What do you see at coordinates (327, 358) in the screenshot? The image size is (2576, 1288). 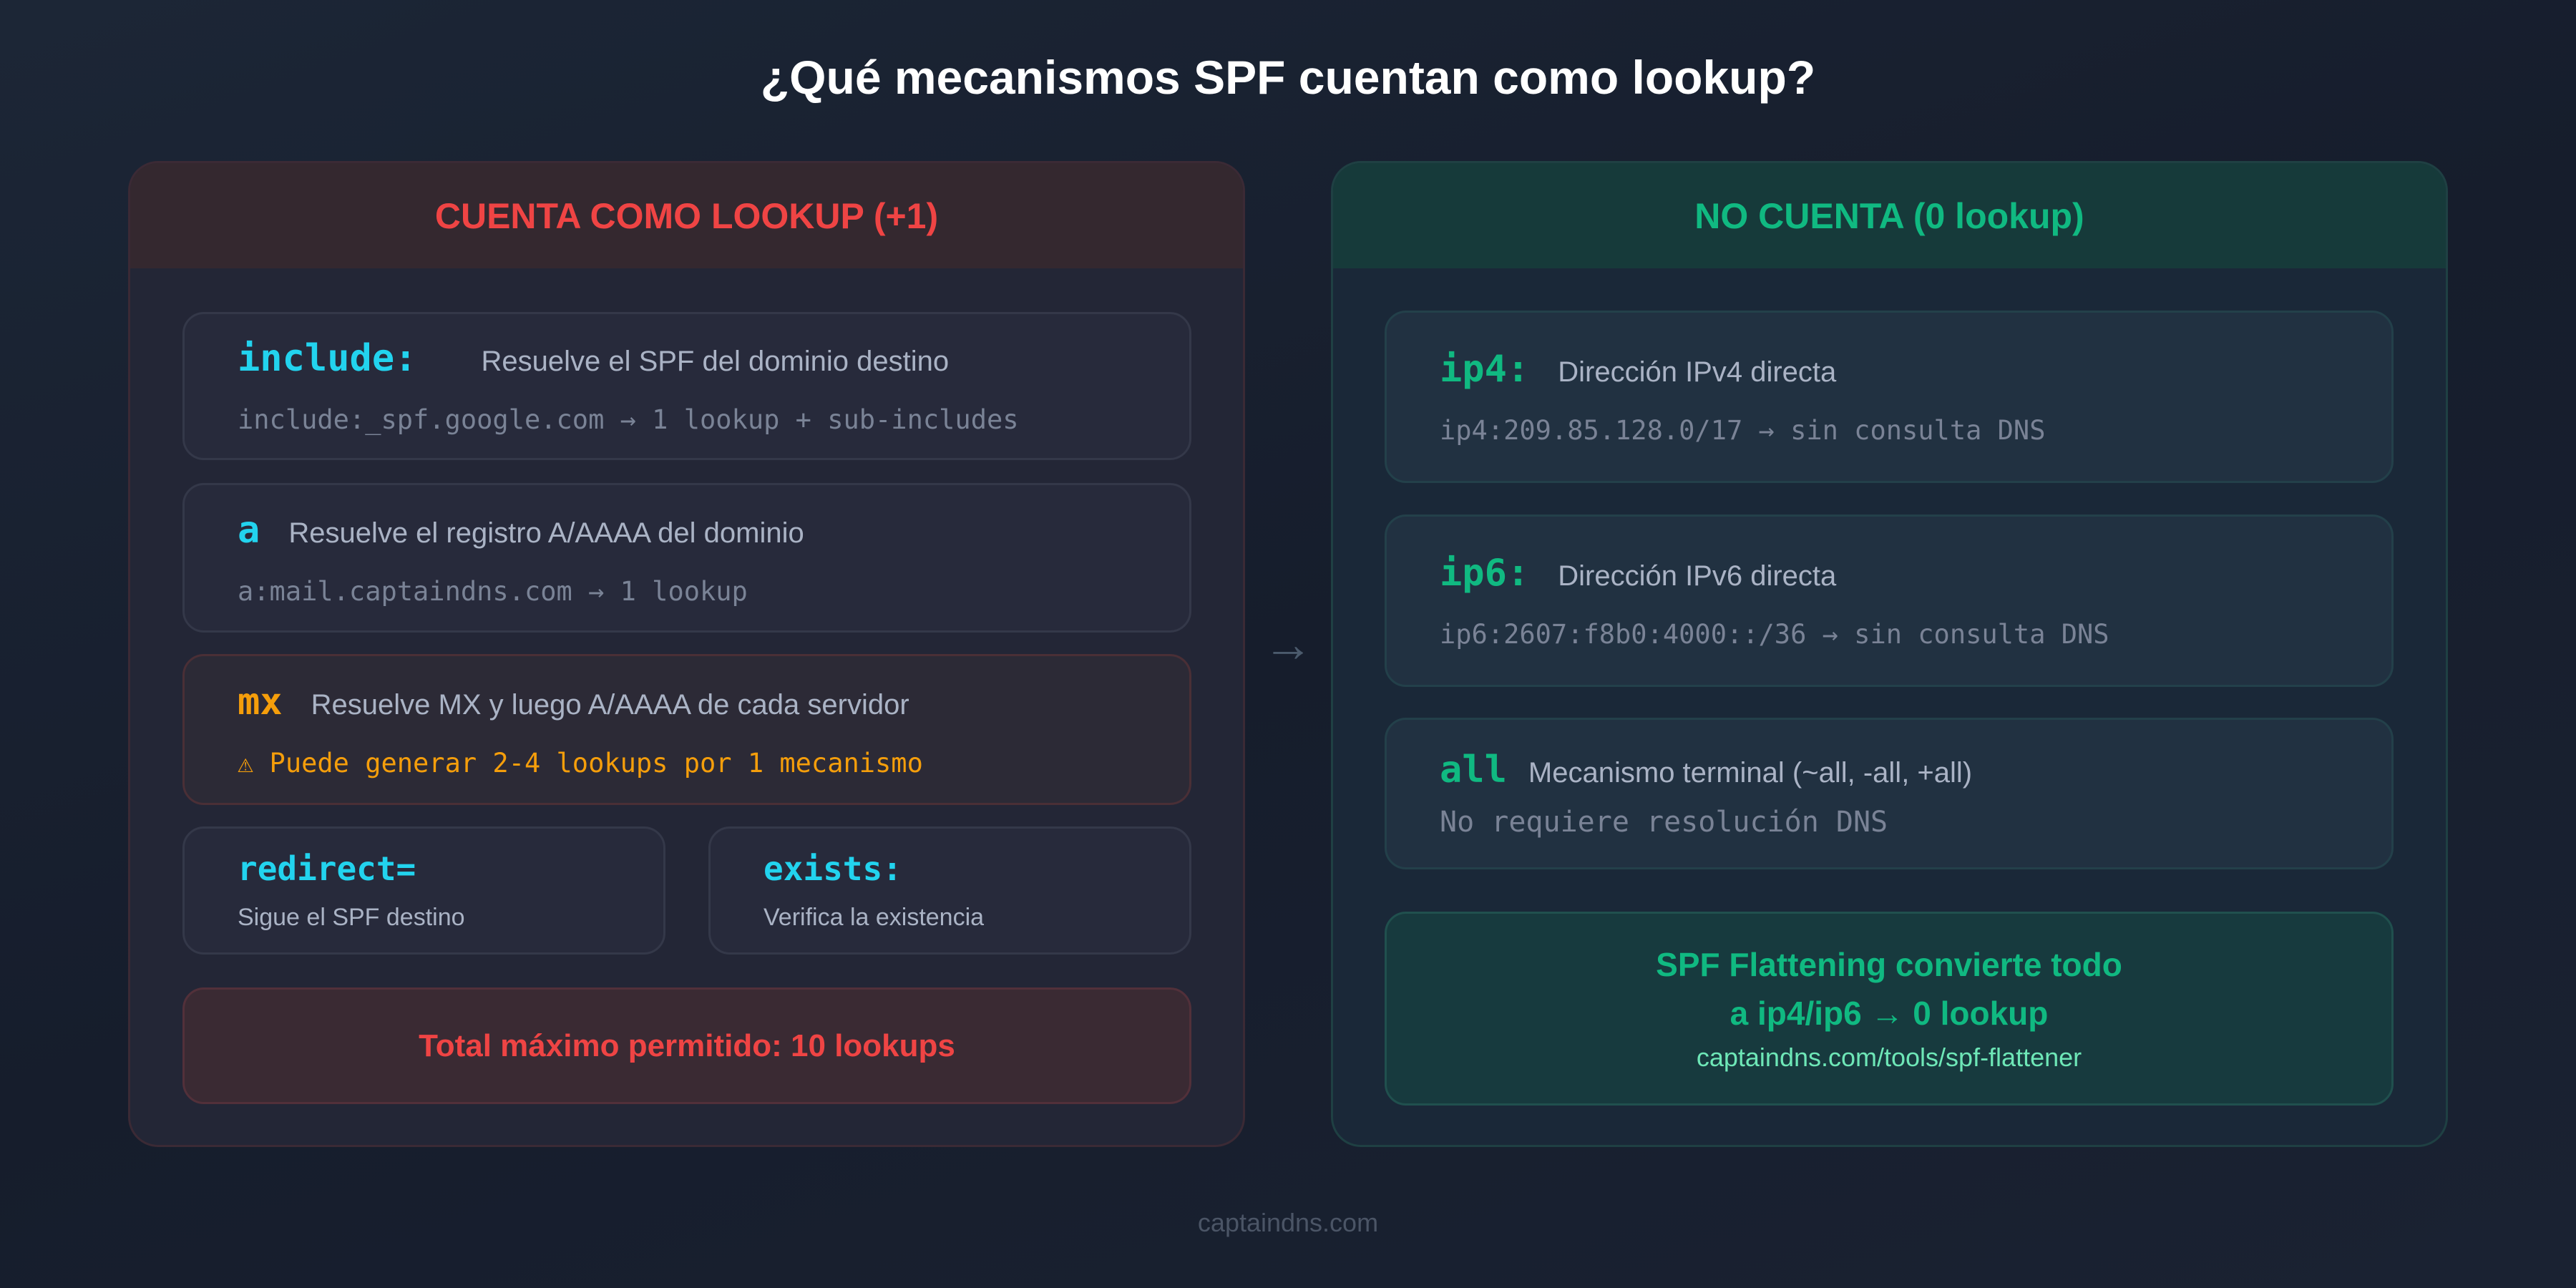 I see `keyword: include:` at bounding box center [327, 358].